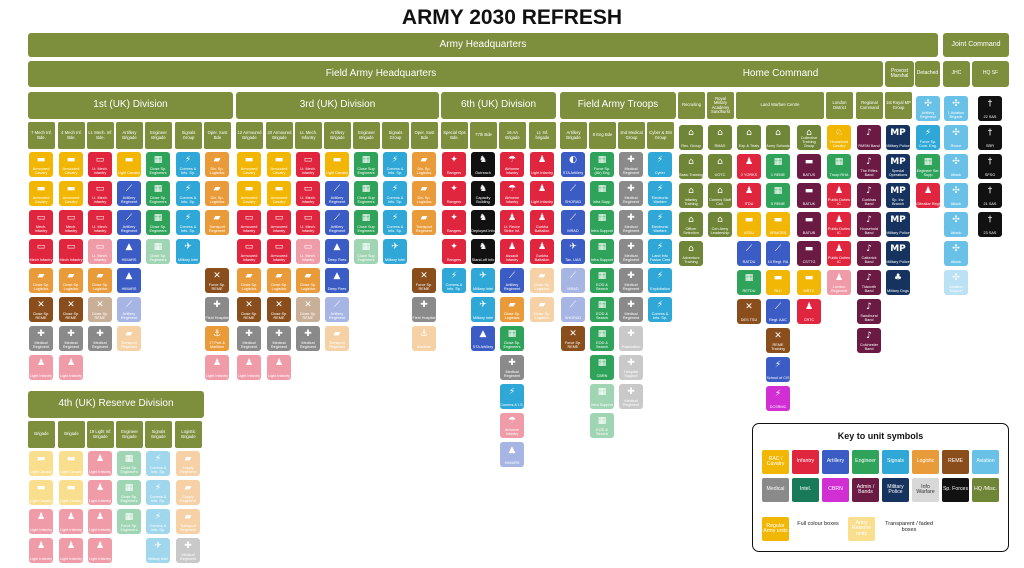  What do you see at coordinates (869, 195) in the screenshot?
I see `unit-box: ♪ Gurkhas Band` at bounding box center [869, 195].